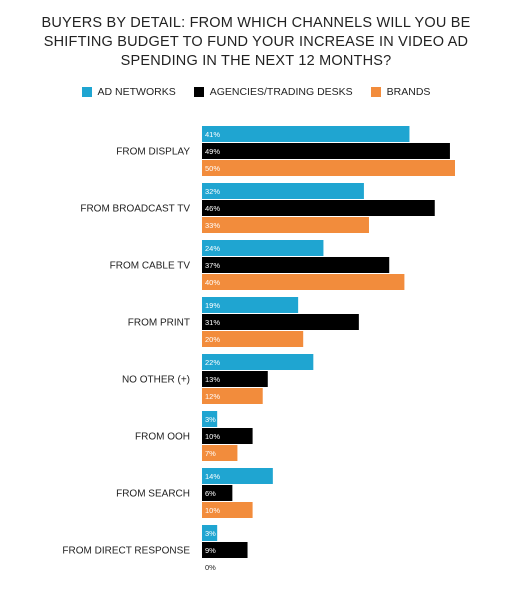  I want to click on value-label-brands-from-broadcast-tv: 33%, so click(212, 225).